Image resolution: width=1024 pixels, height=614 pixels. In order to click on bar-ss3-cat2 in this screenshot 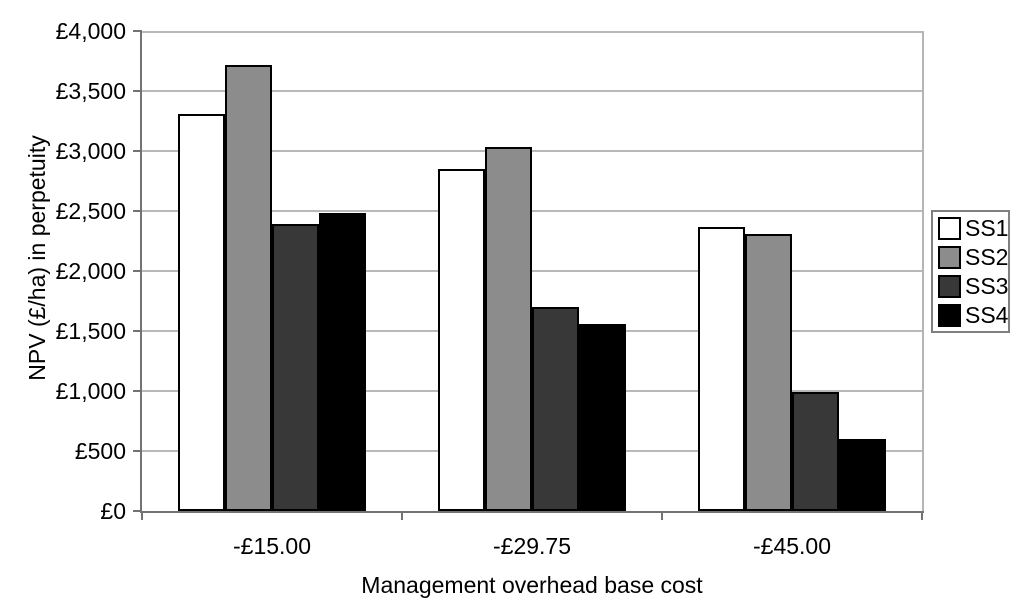, I will do `click(815, 451)`.